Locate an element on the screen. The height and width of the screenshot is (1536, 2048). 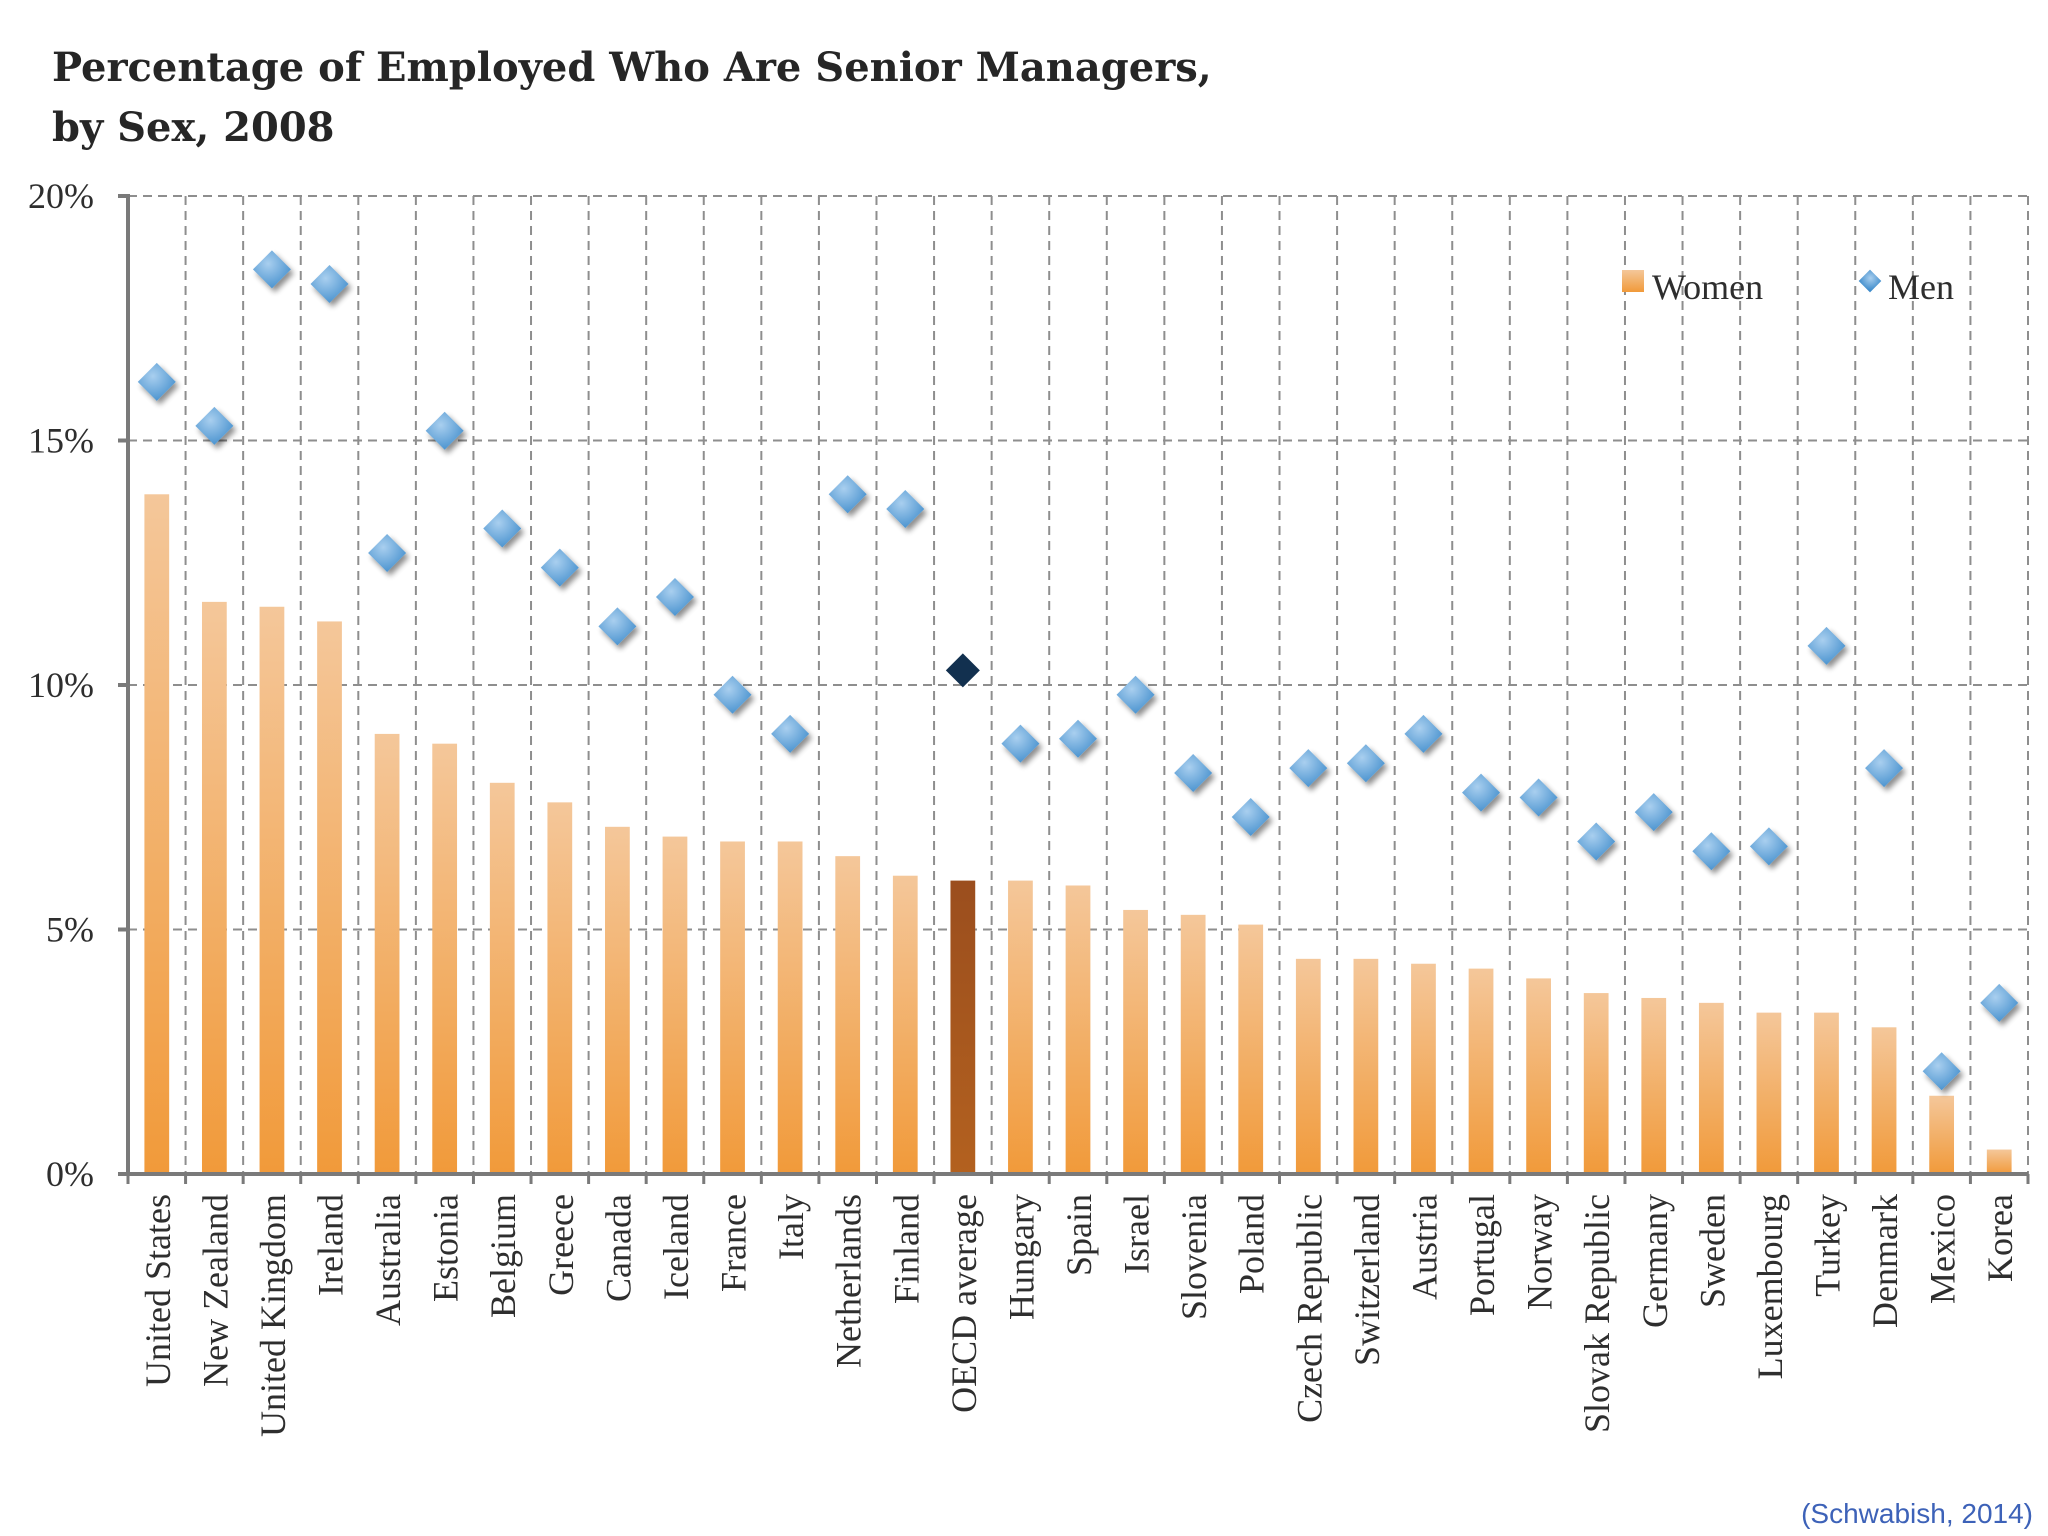
legend: Women Men is located at coordinates (1788, 287).